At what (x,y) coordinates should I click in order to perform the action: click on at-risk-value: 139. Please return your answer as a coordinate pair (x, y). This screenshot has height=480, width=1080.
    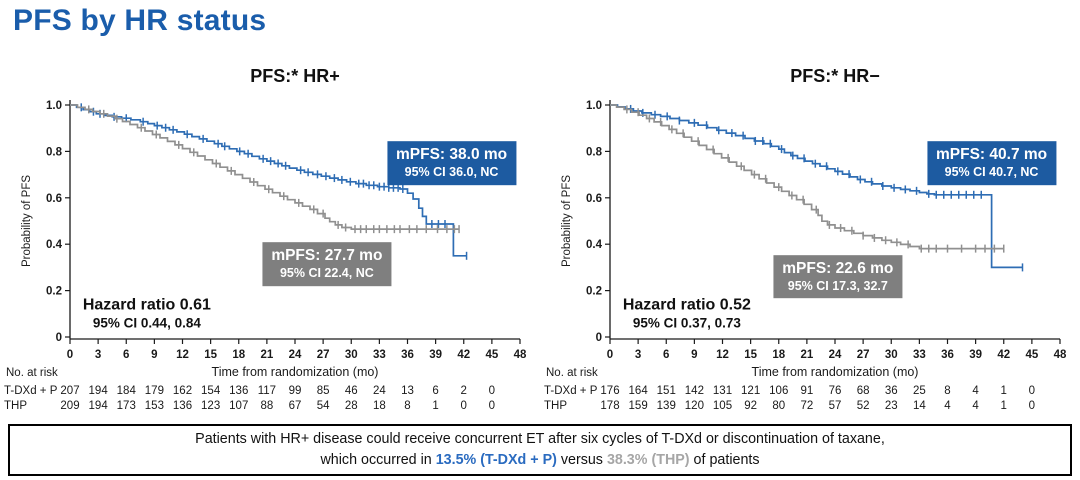
    Looking at the image, I should click on (666, 406).